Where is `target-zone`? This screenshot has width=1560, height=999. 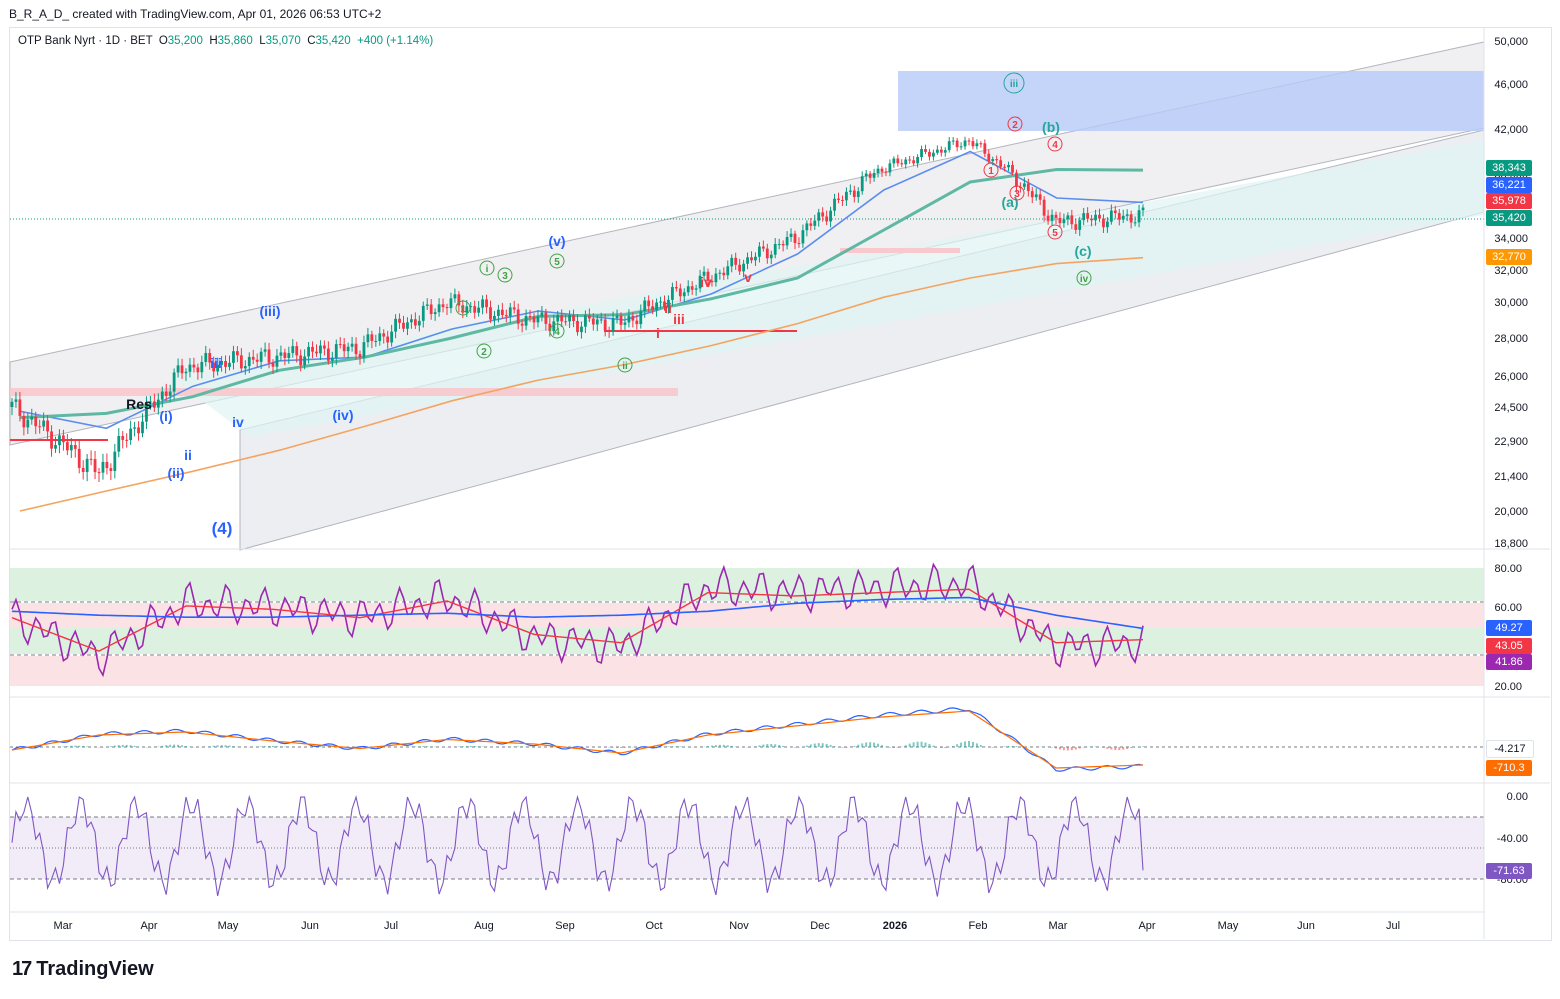
target-zone is located at coordinates (1191, 101).